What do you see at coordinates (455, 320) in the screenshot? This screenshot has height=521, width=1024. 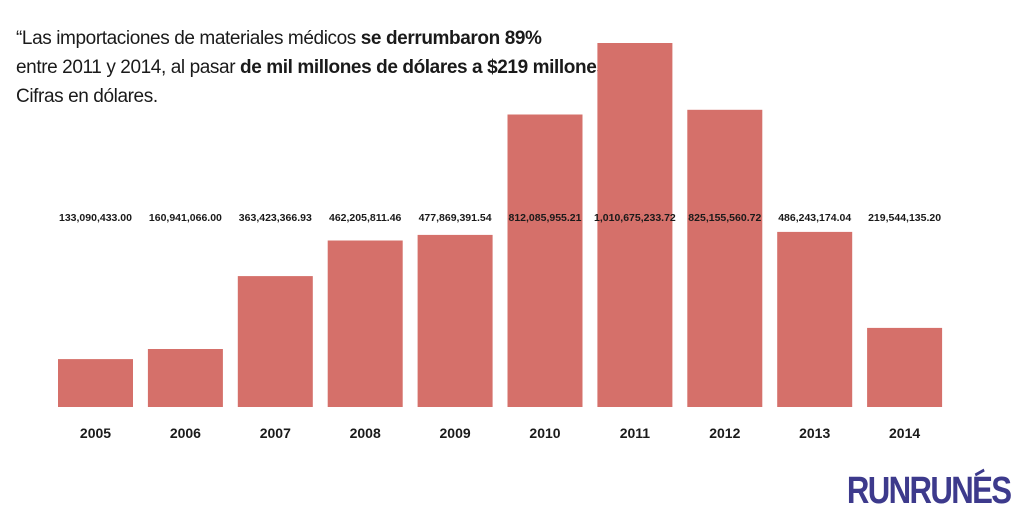 I see `bar-2009` at bounding box center [455, 320].